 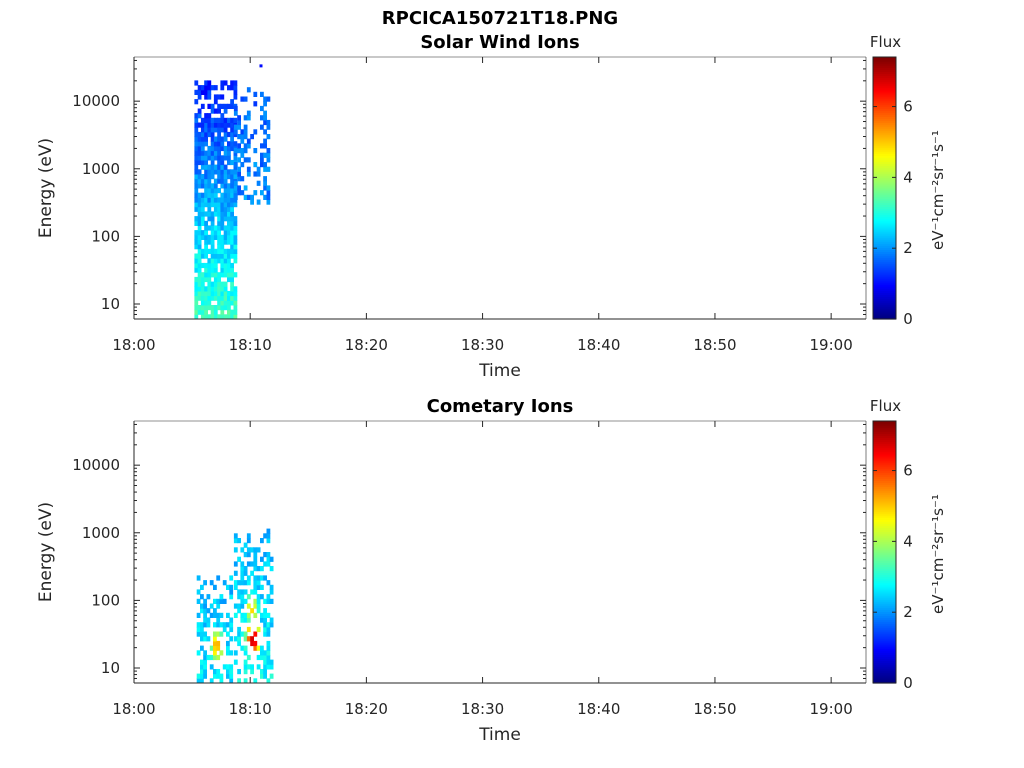 I want to click on x-tick-label: 18:50, so click(x=714, y=345).